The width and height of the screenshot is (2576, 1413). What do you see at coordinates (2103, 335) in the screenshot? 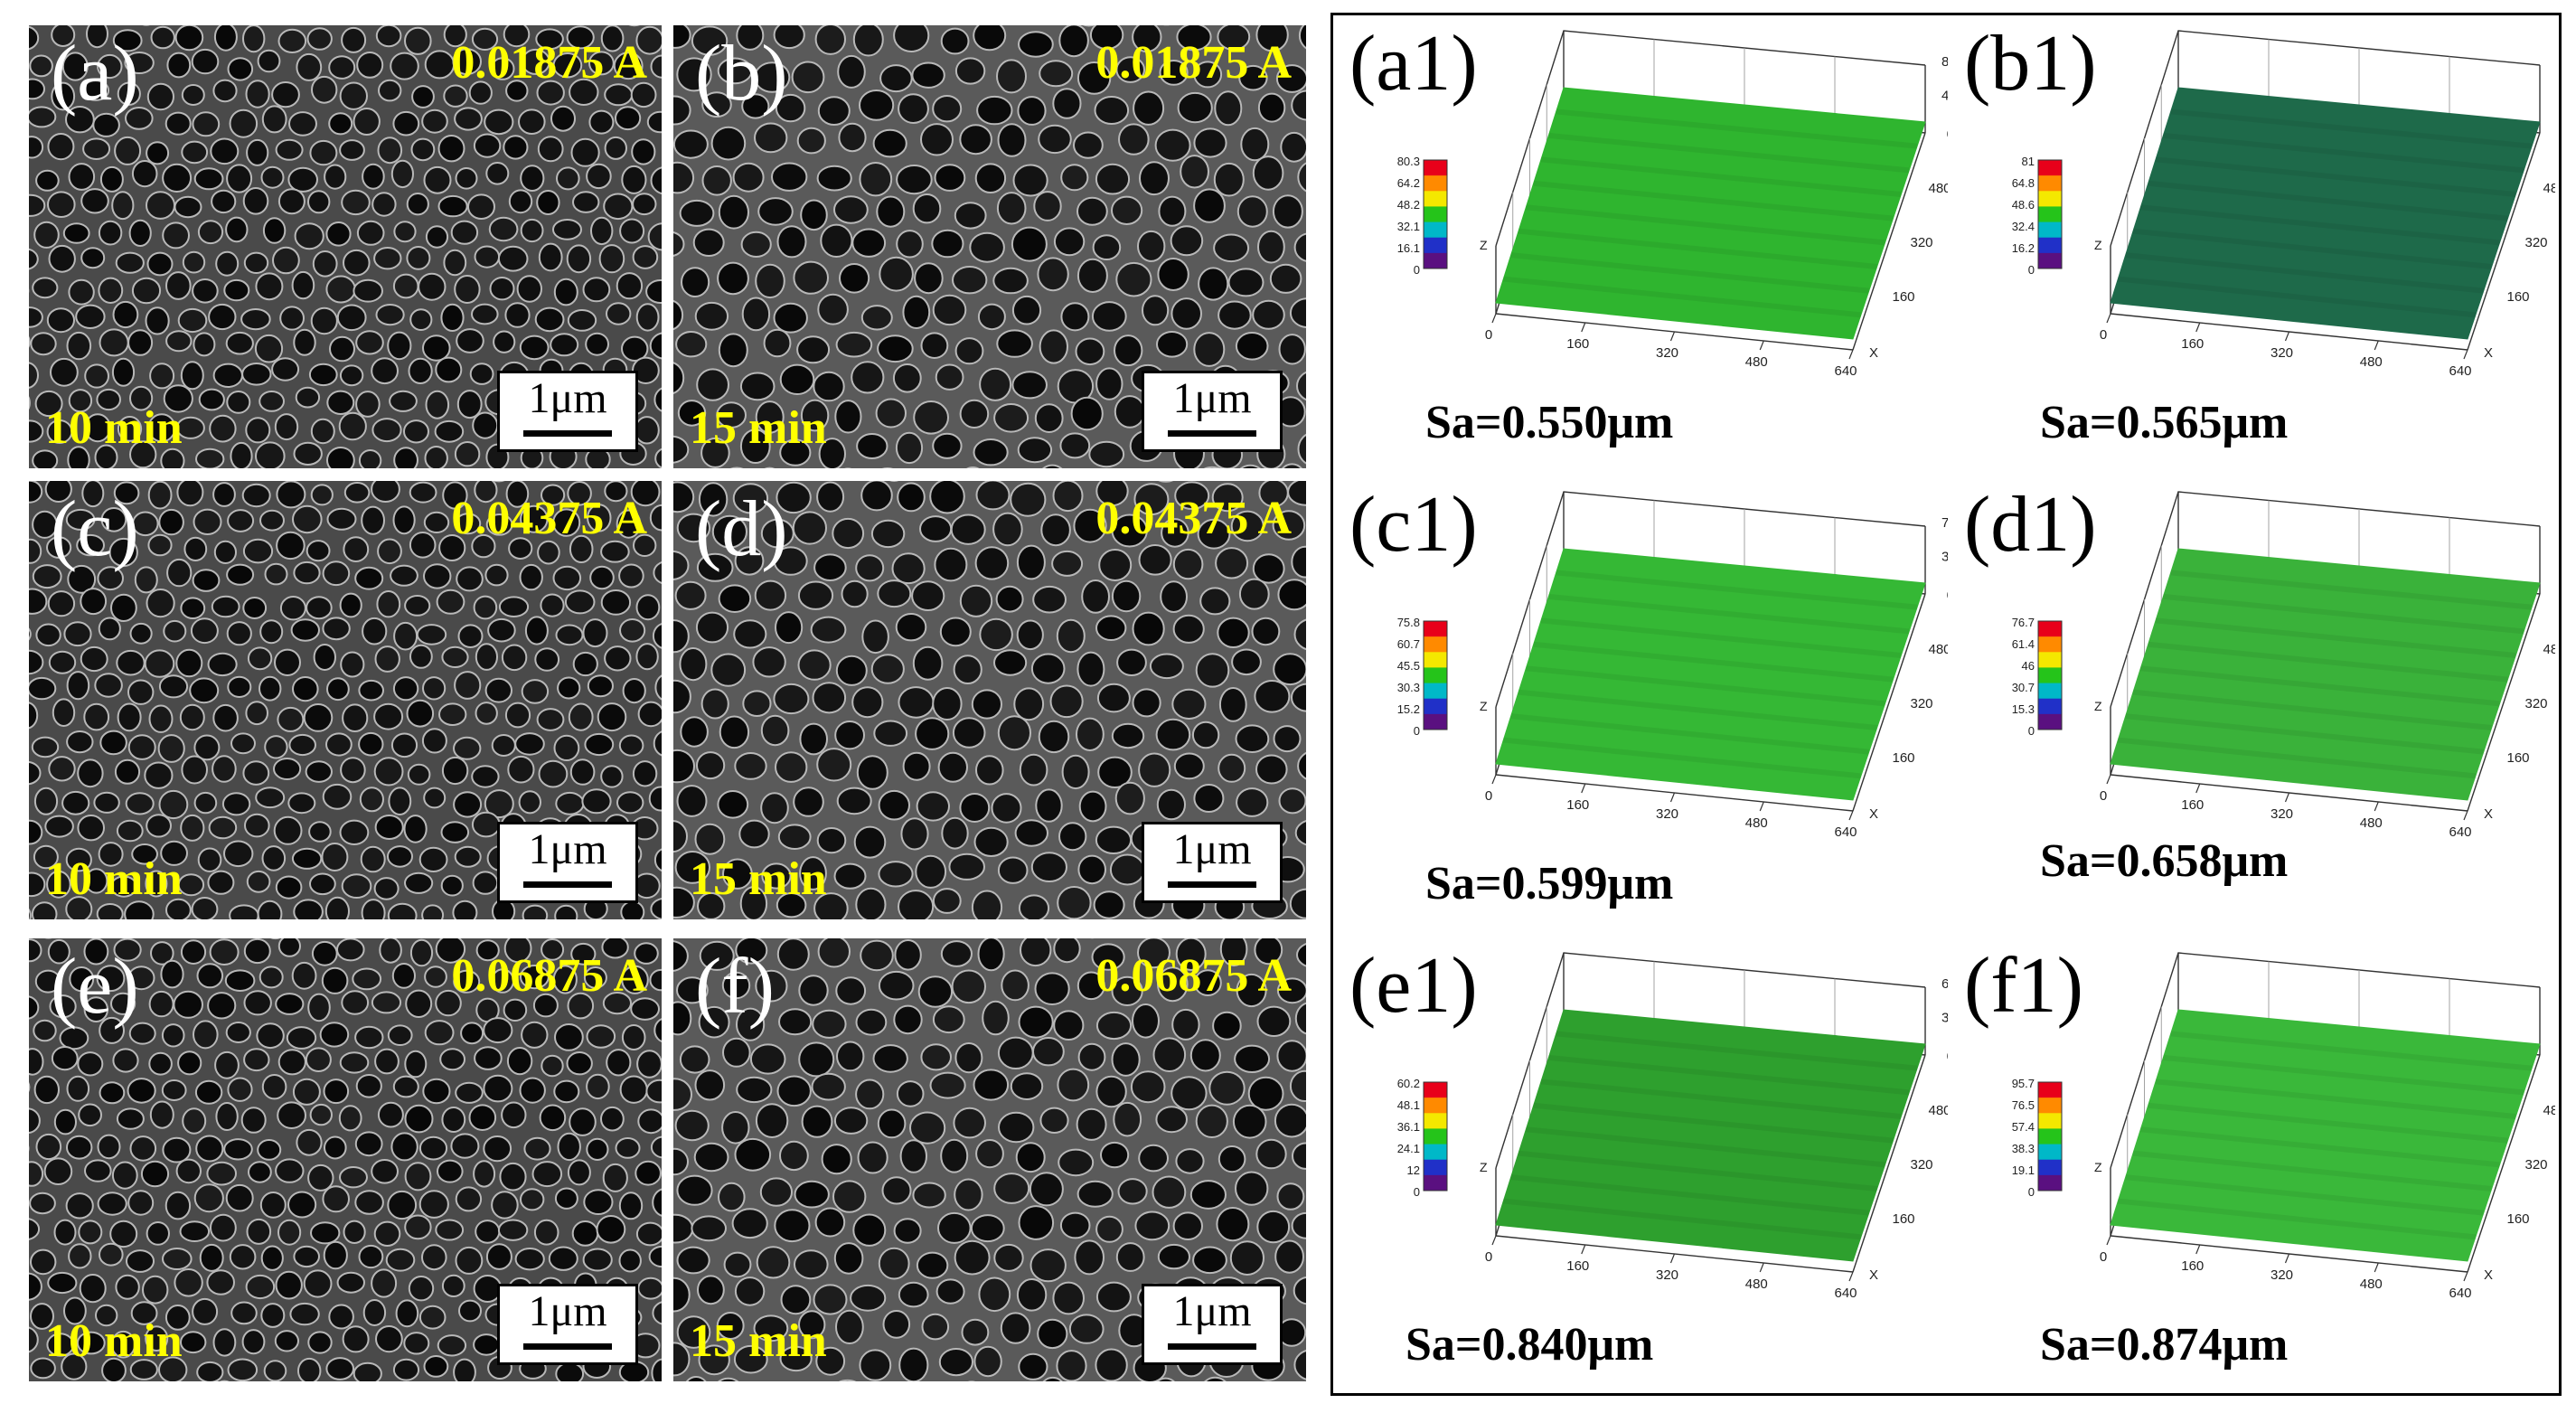
I see `x-tick-label: 0` at bounding box center [2103, 335].